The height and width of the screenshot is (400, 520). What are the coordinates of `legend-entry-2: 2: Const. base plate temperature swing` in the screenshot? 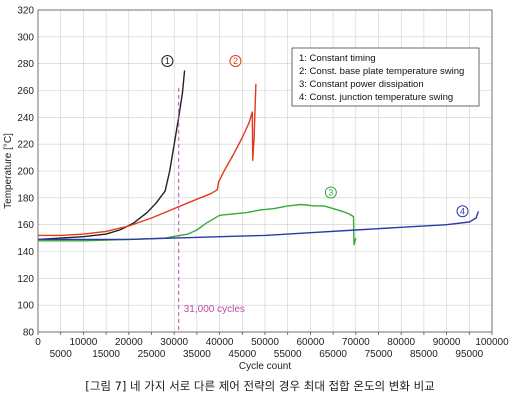 It's located at (381, 71).